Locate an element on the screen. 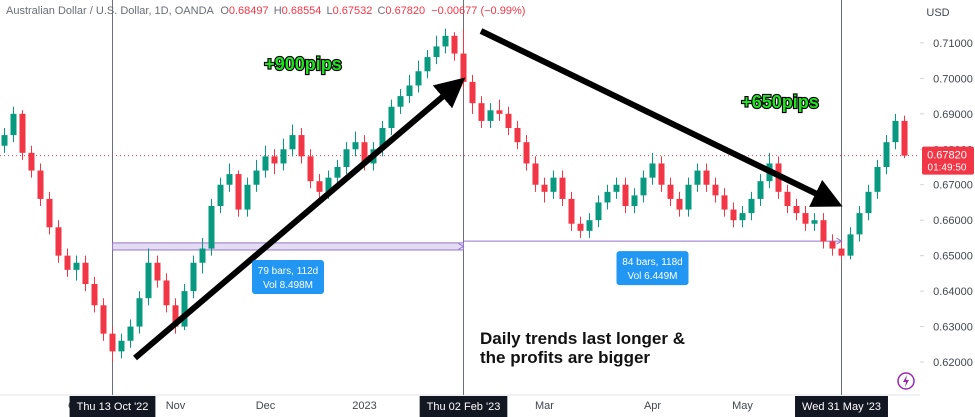  measure-box is located at coordinates (288, 276).